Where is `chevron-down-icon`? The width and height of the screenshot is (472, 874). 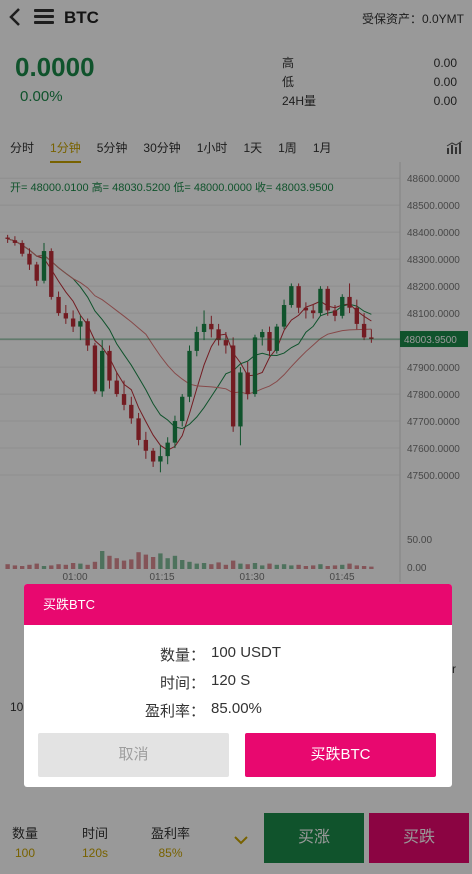 chevron-down-icon is located at coordinates (241, 840).